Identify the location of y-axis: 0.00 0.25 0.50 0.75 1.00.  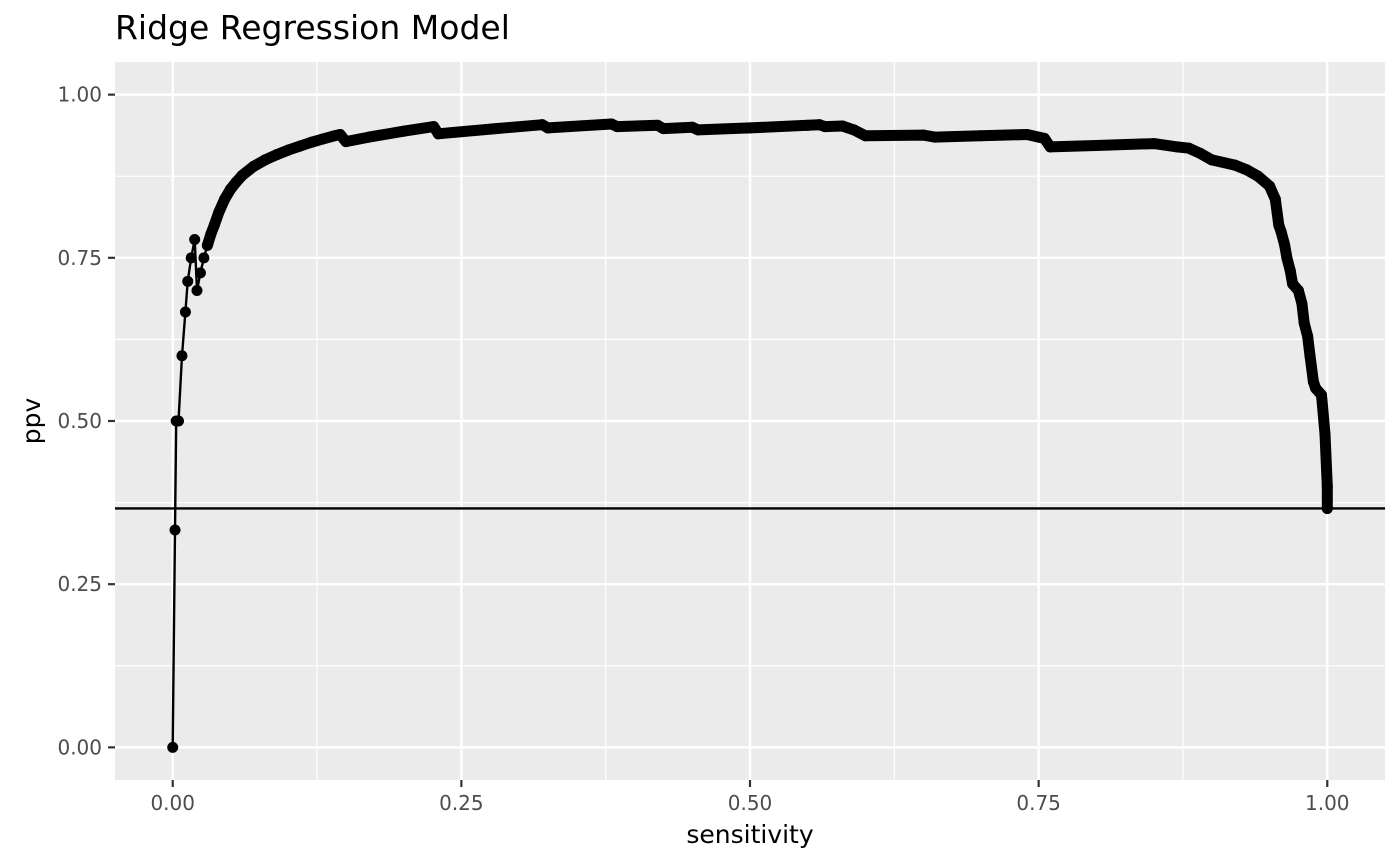
(86, 421).